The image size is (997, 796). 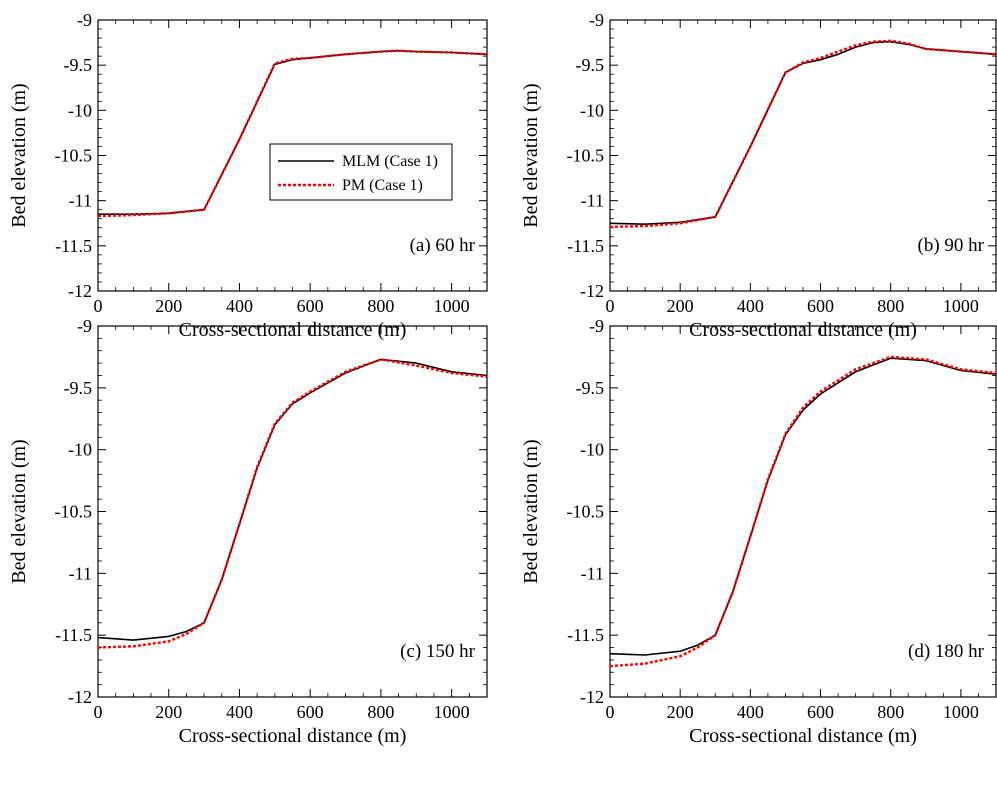 I want to click on legend-box, so click(x=361, y=172).